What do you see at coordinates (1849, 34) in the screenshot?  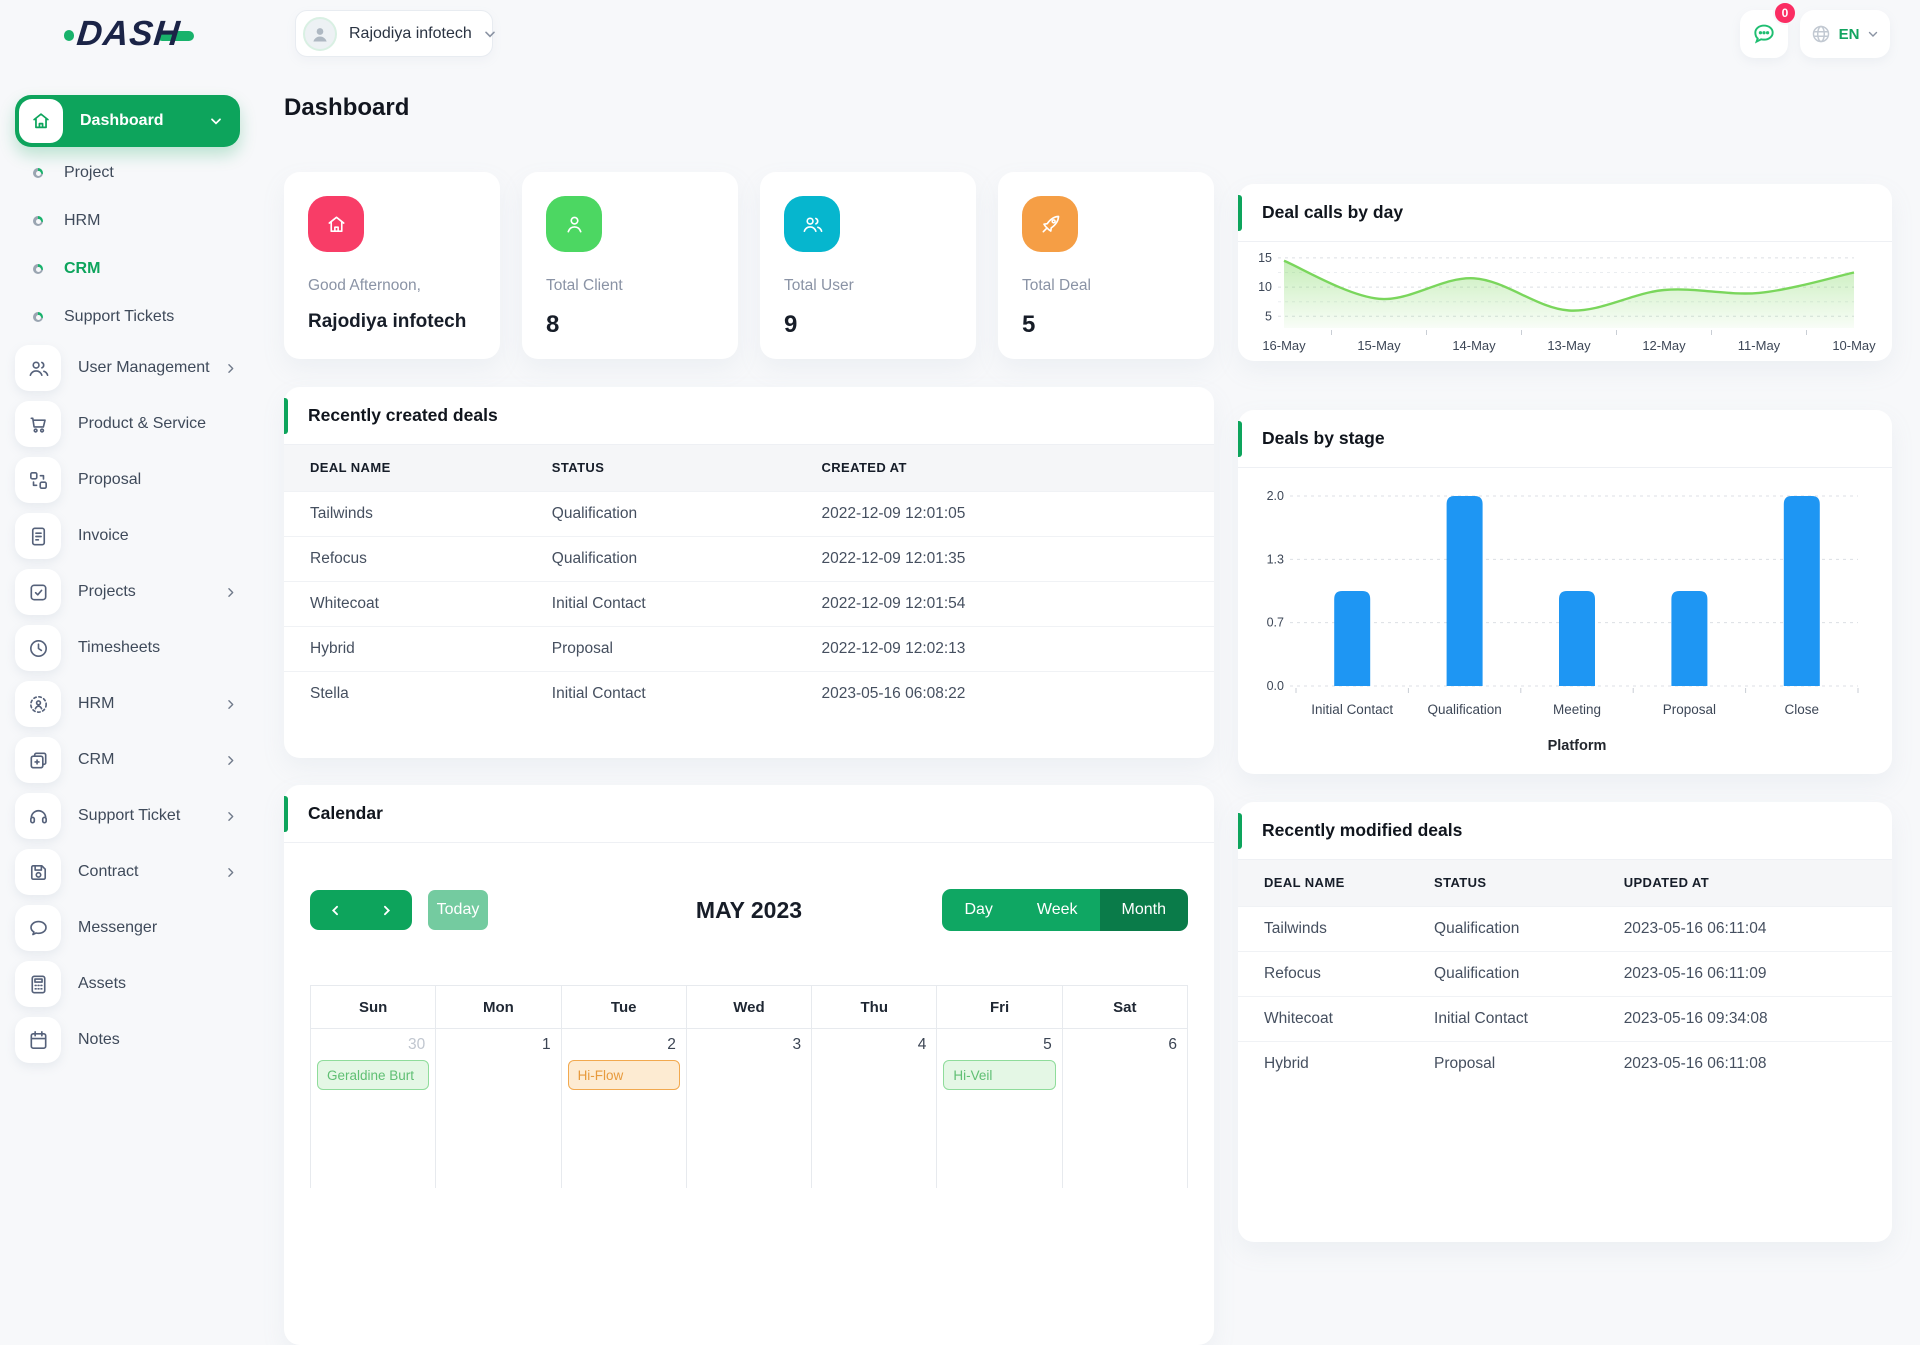 I see `language-code: EN` at bounding box center [1849, 34].